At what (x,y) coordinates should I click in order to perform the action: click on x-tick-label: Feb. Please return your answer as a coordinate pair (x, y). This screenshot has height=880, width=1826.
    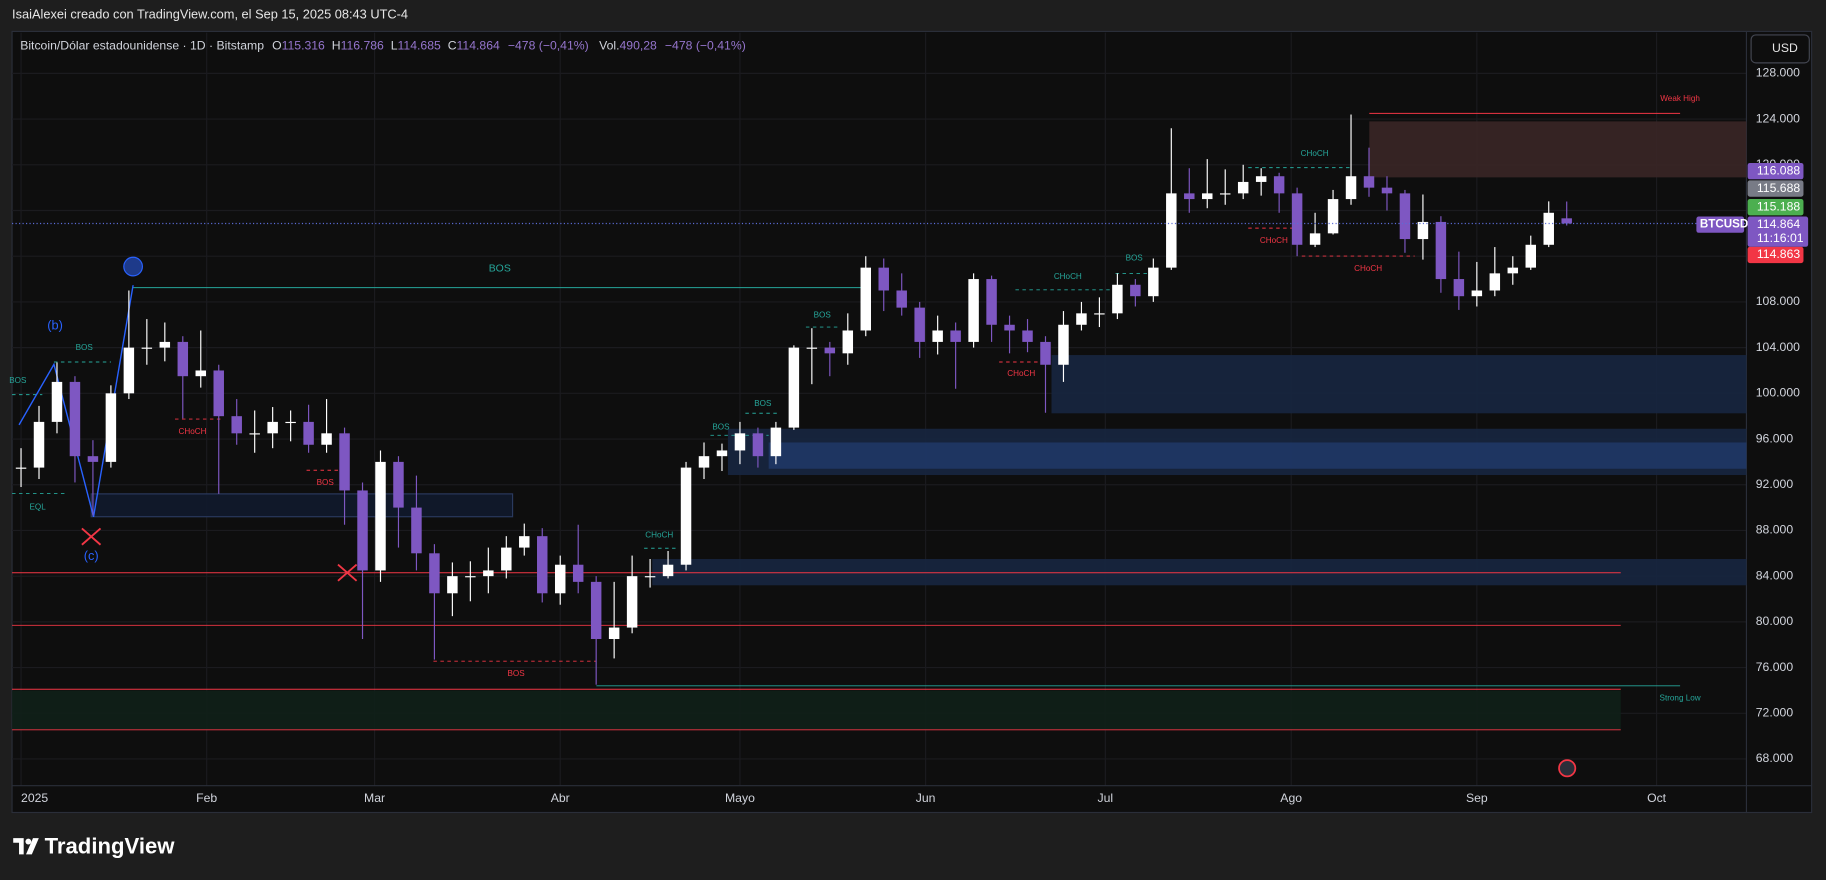
    Looking at the image, I should click on (206, 798).